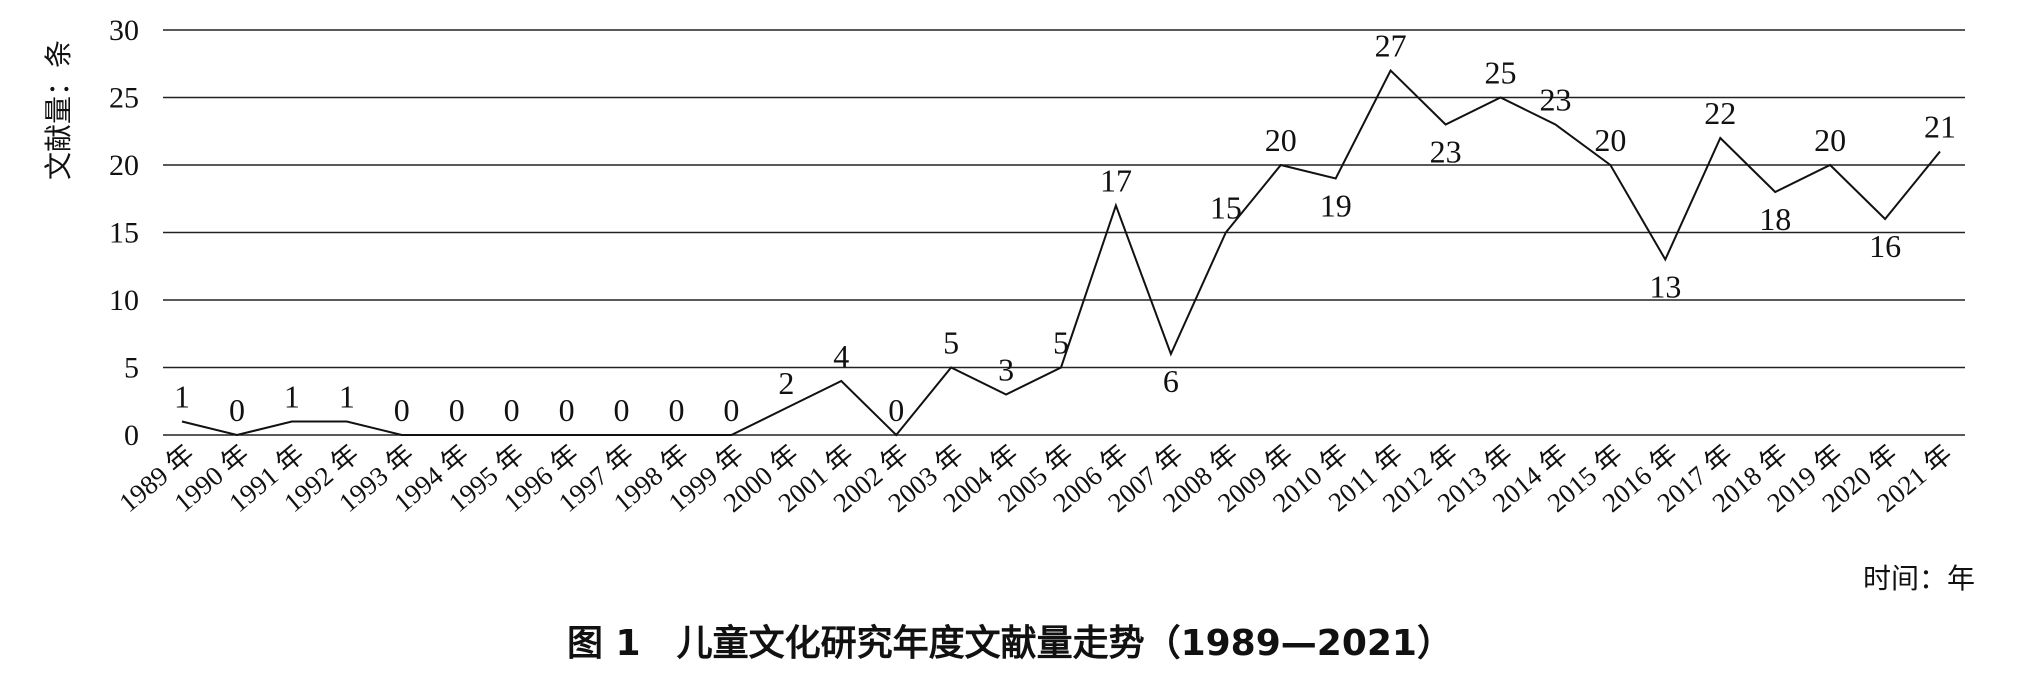 This screenshot has width=2021, height=675. What do you see at coordinates (1336, 206) in the screenshot?
I see `data-label: 19` at bounding box center [1336, 206].